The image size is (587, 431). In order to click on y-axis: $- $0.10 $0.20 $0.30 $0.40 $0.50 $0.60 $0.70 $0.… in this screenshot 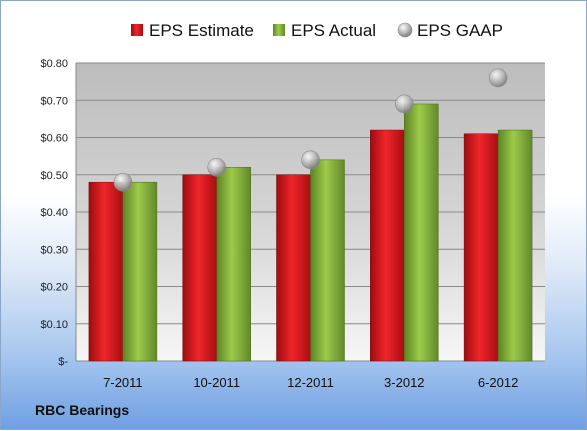, I will do `click(58, 213)`.